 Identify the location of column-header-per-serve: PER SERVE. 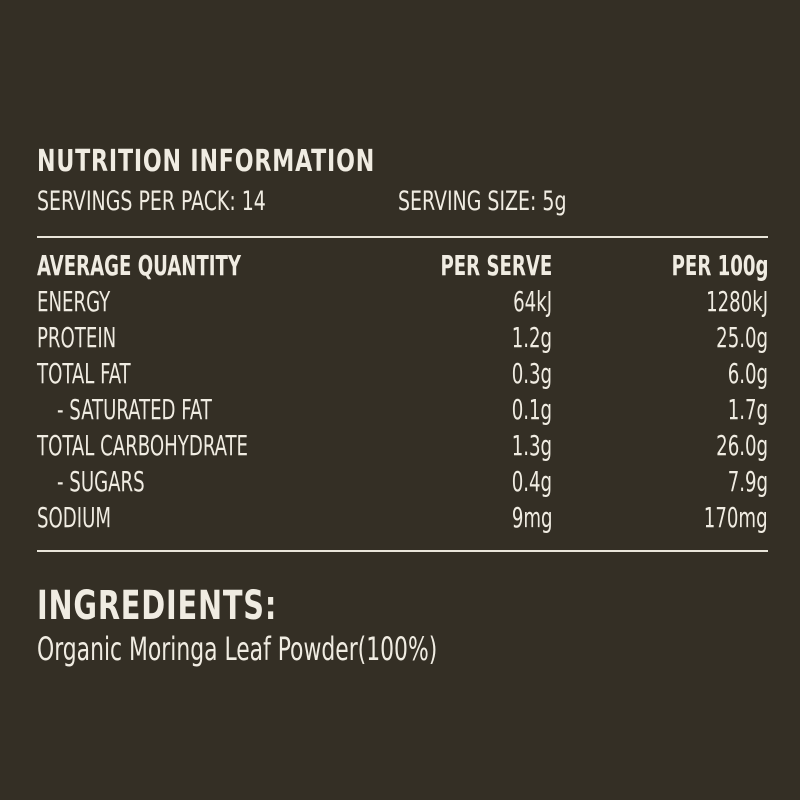
(496, 265).